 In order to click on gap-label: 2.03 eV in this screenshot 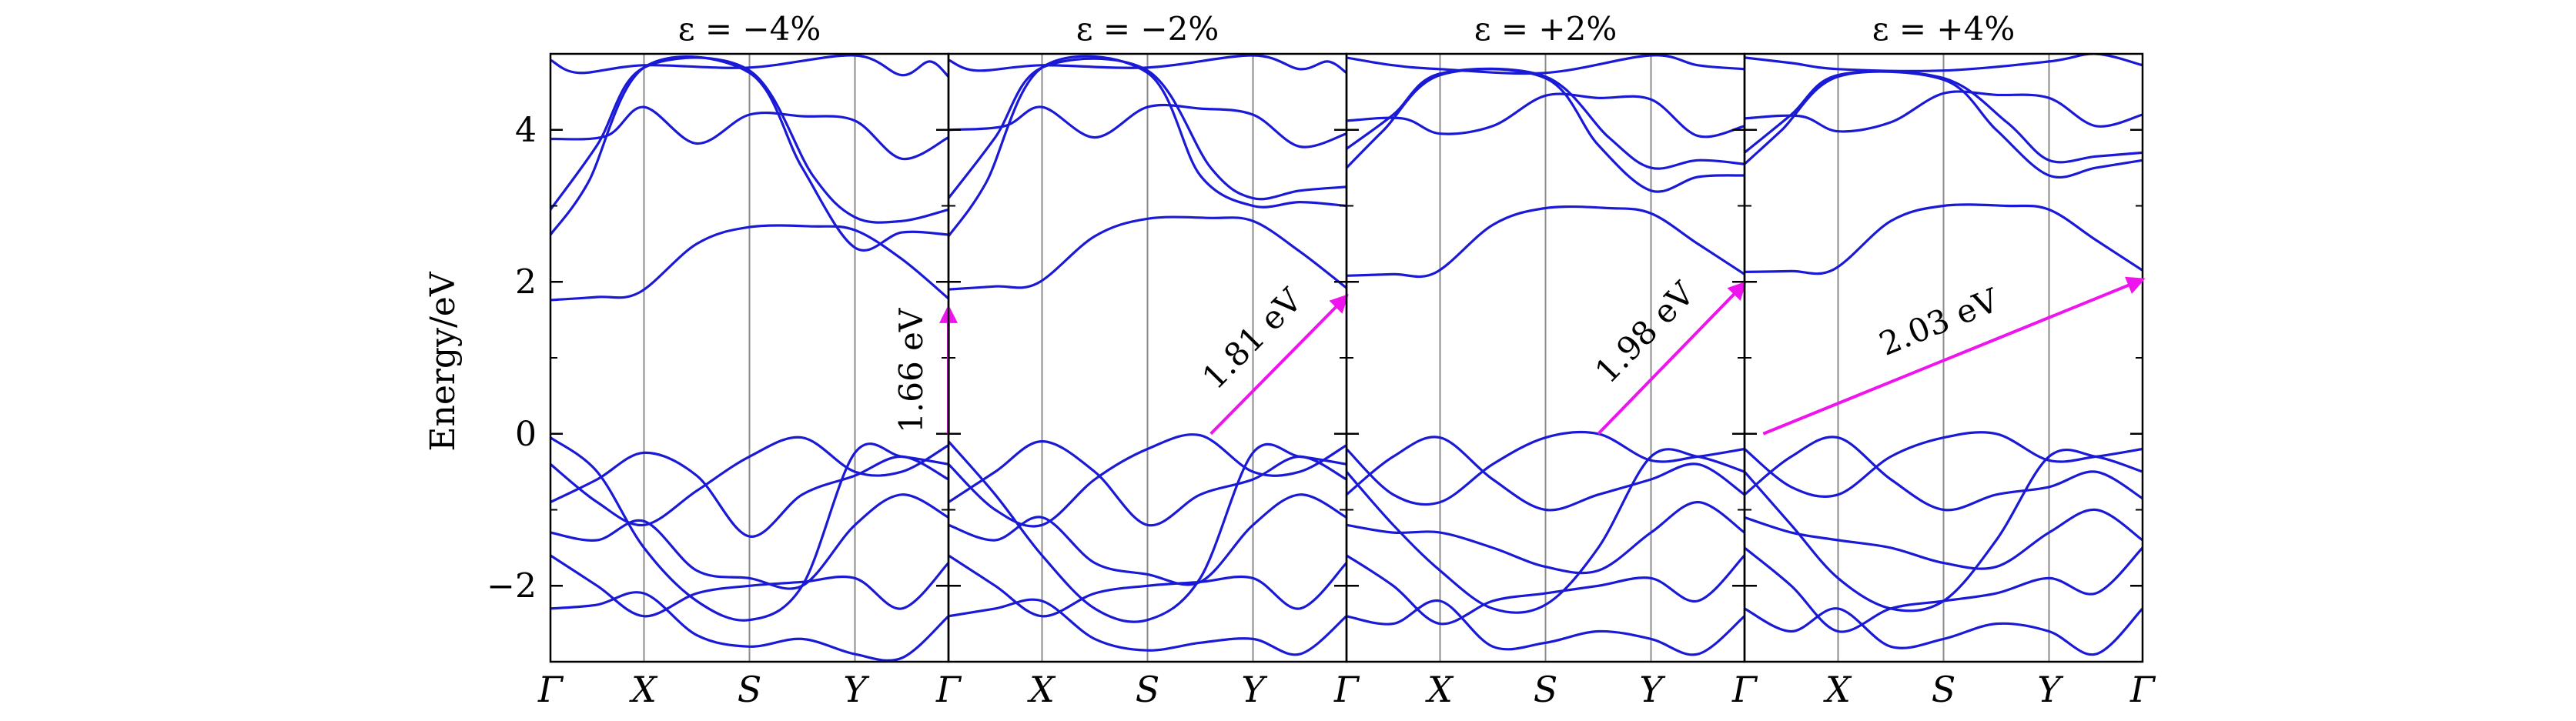, I will do `click(1939, 322)`.